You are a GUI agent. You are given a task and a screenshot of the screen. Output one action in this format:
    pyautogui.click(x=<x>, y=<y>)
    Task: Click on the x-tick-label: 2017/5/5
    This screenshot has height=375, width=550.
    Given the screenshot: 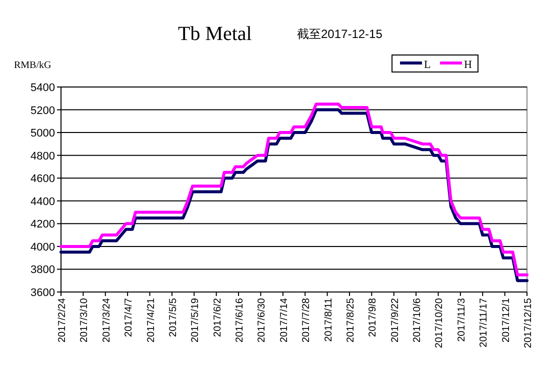 What is the action you would take?
    pyautogui.click(x=173, y=317)
    